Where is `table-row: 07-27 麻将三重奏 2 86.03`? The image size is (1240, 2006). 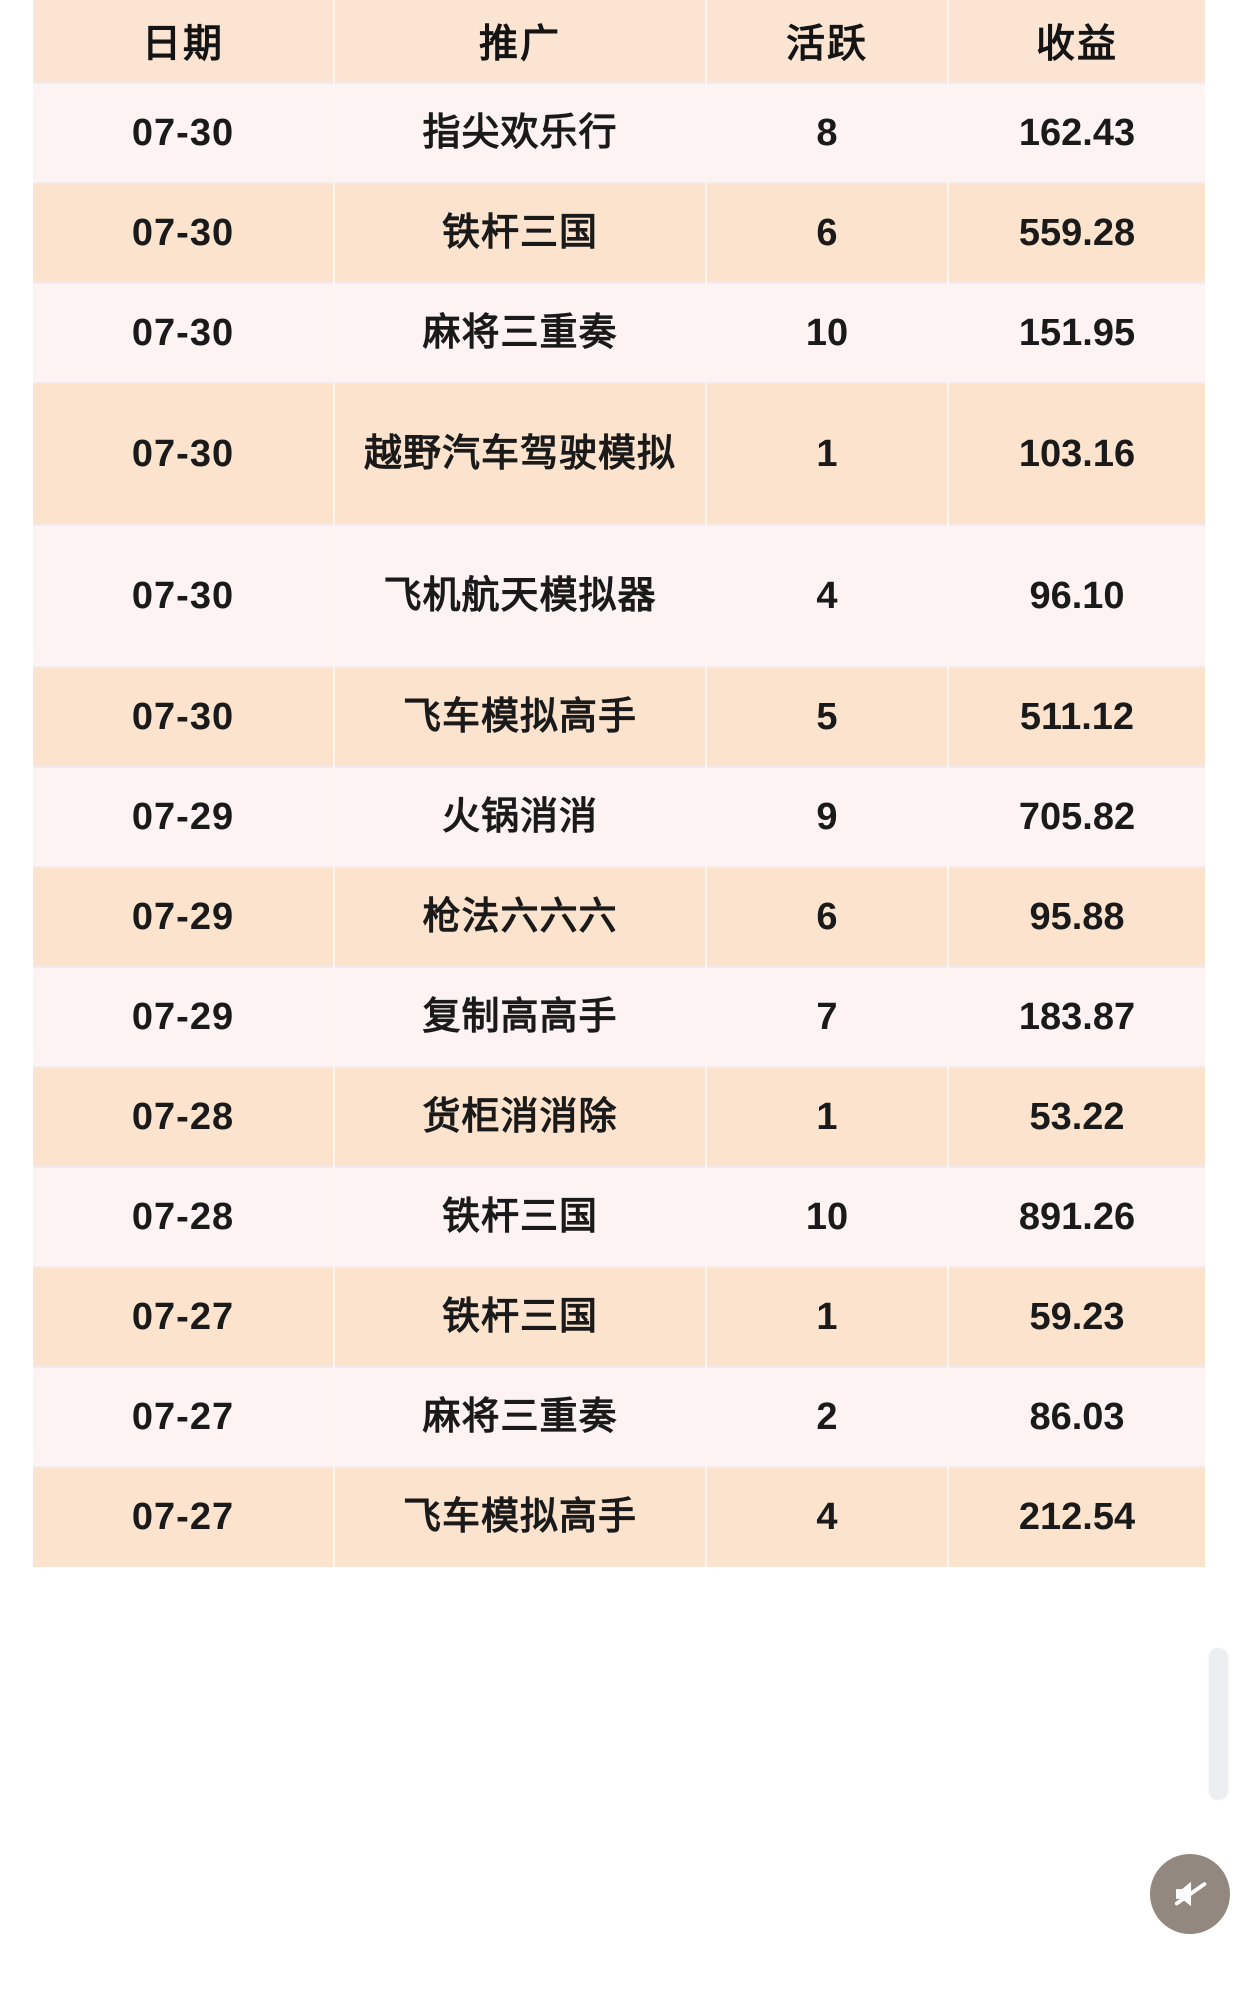 table-row: 07-27 麻将三重奏 2 86.03 is located at coordinates (619, 1416).